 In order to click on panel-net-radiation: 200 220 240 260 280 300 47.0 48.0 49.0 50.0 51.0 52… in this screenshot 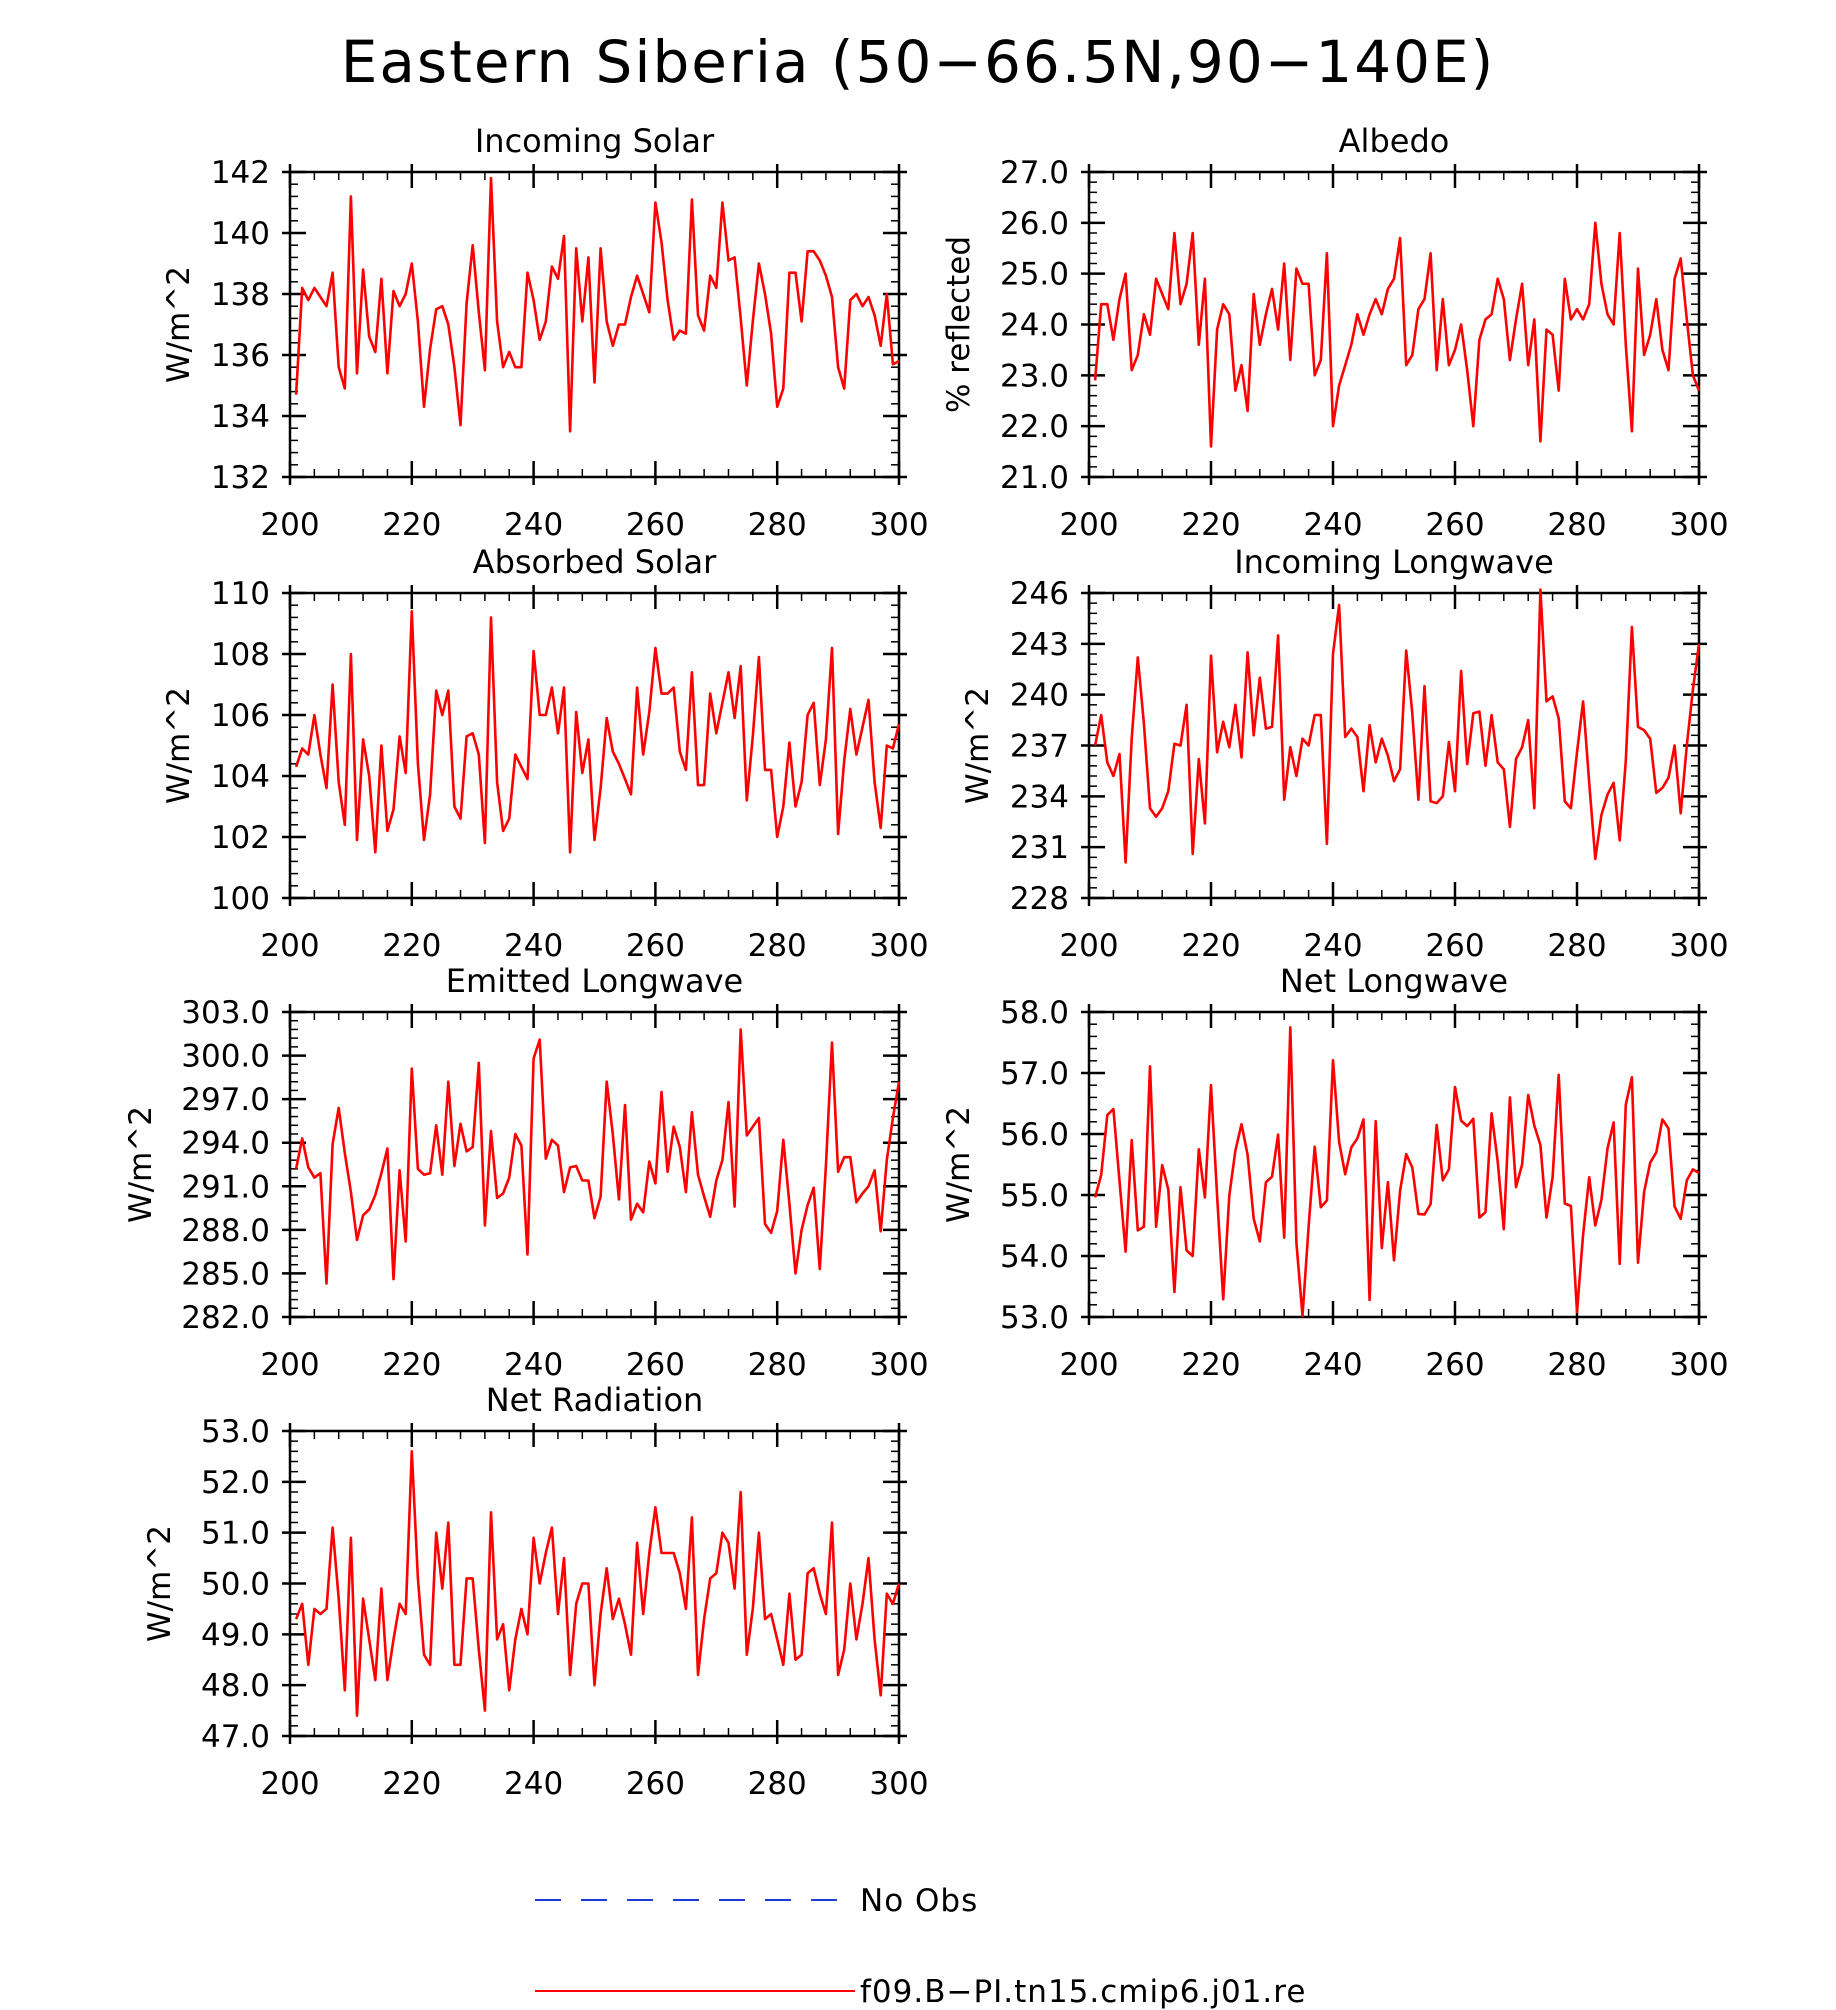, I will do `click(535, 1591)`.